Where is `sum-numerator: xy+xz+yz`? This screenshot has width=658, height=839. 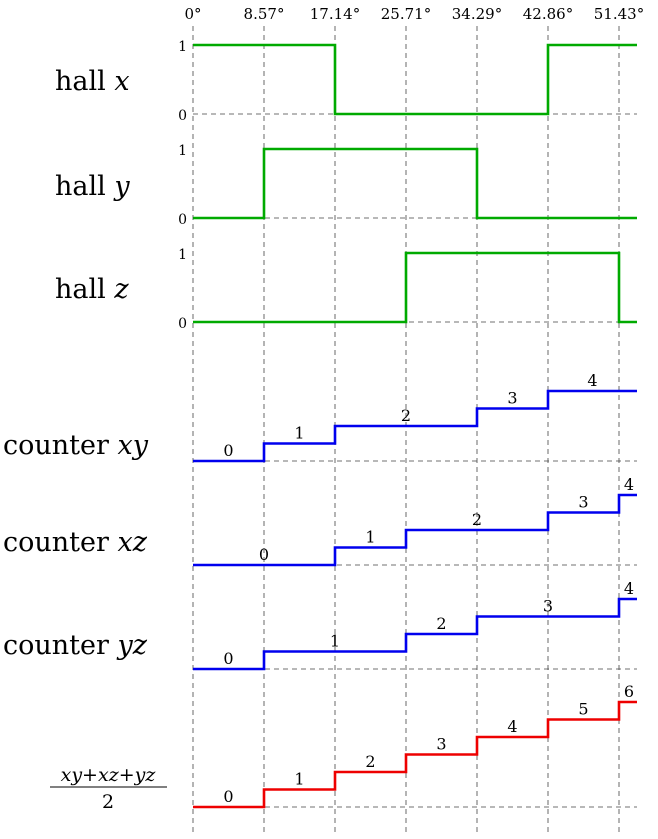
sum-numerator: xy+xz+yz is located at coordinates (109, 775).